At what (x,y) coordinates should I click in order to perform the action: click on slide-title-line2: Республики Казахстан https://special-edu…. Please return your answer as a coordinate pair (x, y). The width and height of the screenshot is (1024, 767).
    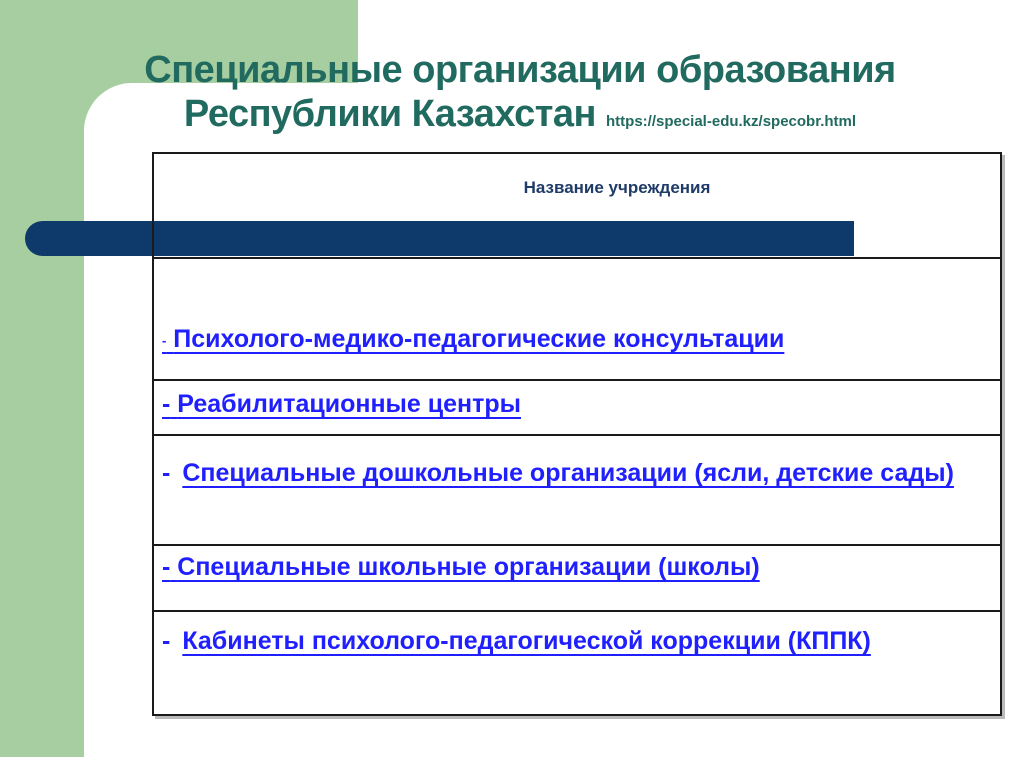
    Looking at the image, I should click on (520, 114).